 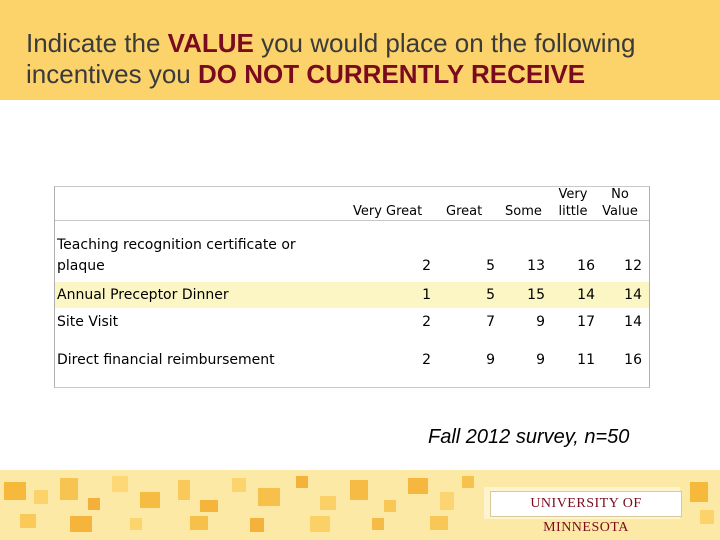 I want to click on survey-note: Fall 2012 survey, n=50, so click(x=529, y=437).